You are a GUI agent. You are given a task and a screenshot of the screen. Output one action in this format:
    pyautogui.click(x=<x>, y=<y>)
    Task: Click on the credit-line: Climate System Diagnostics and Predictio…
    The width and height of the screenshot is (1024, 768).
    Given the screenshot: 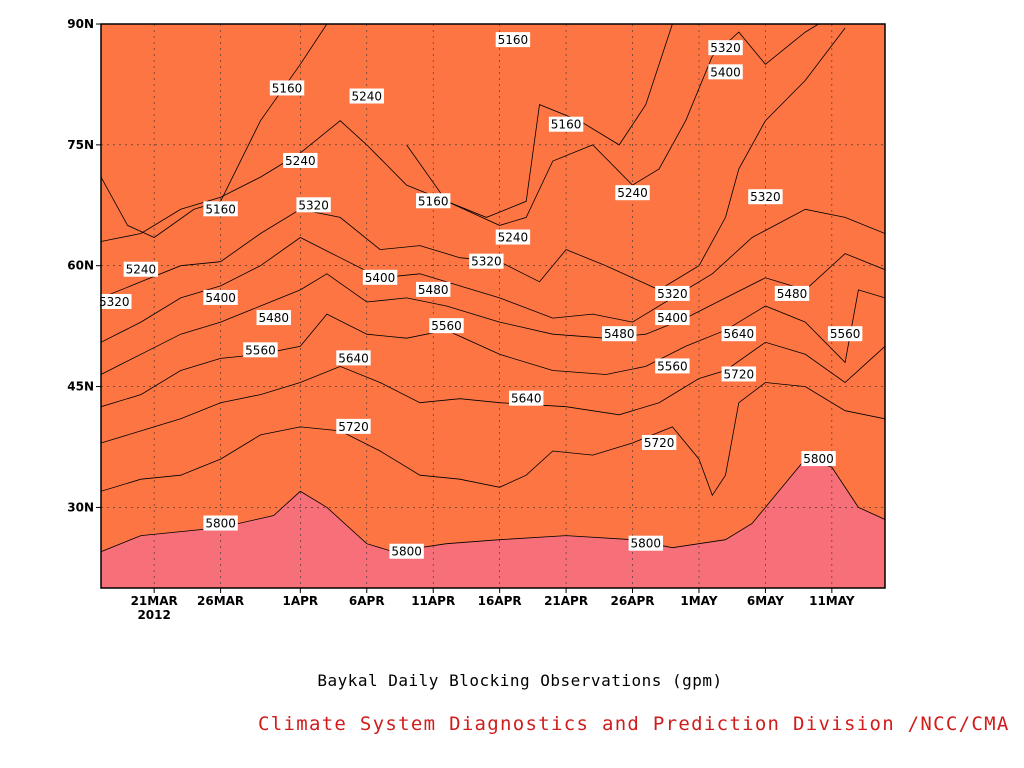 What is the action you would take?
    pyautogui.click(x=634, y=724)
    